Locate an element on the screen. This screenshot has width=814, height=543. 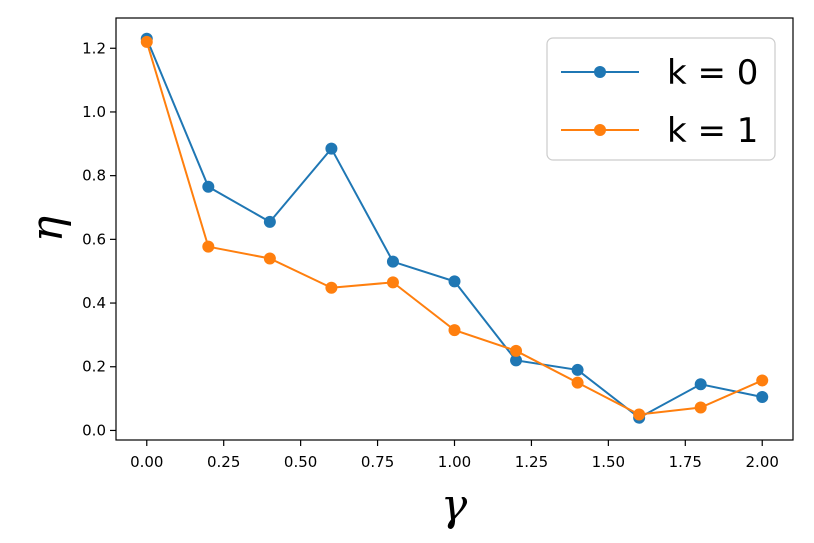
y-tick-label: 0.8 is located at coordinates (94, 176).